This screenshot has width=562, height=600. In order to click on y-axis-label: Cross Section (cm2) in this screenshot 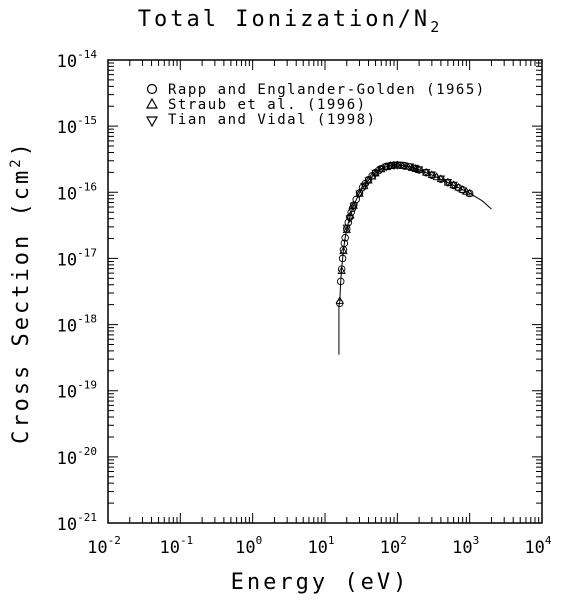, I will do `click(21, 292)`.